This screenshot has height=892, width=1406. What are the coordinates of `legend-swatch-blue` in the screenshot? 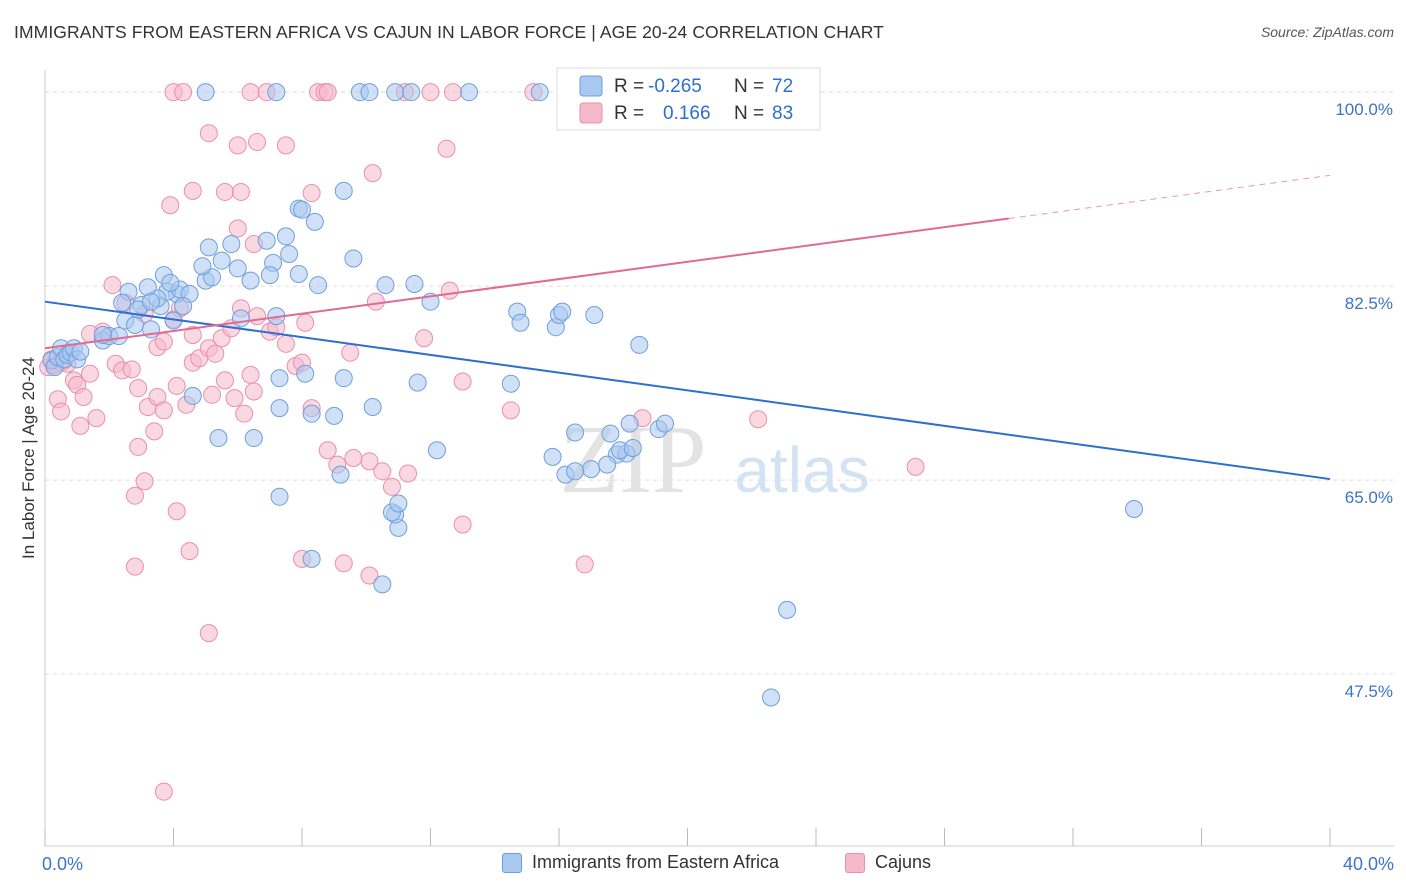 It's located at (591, 86).